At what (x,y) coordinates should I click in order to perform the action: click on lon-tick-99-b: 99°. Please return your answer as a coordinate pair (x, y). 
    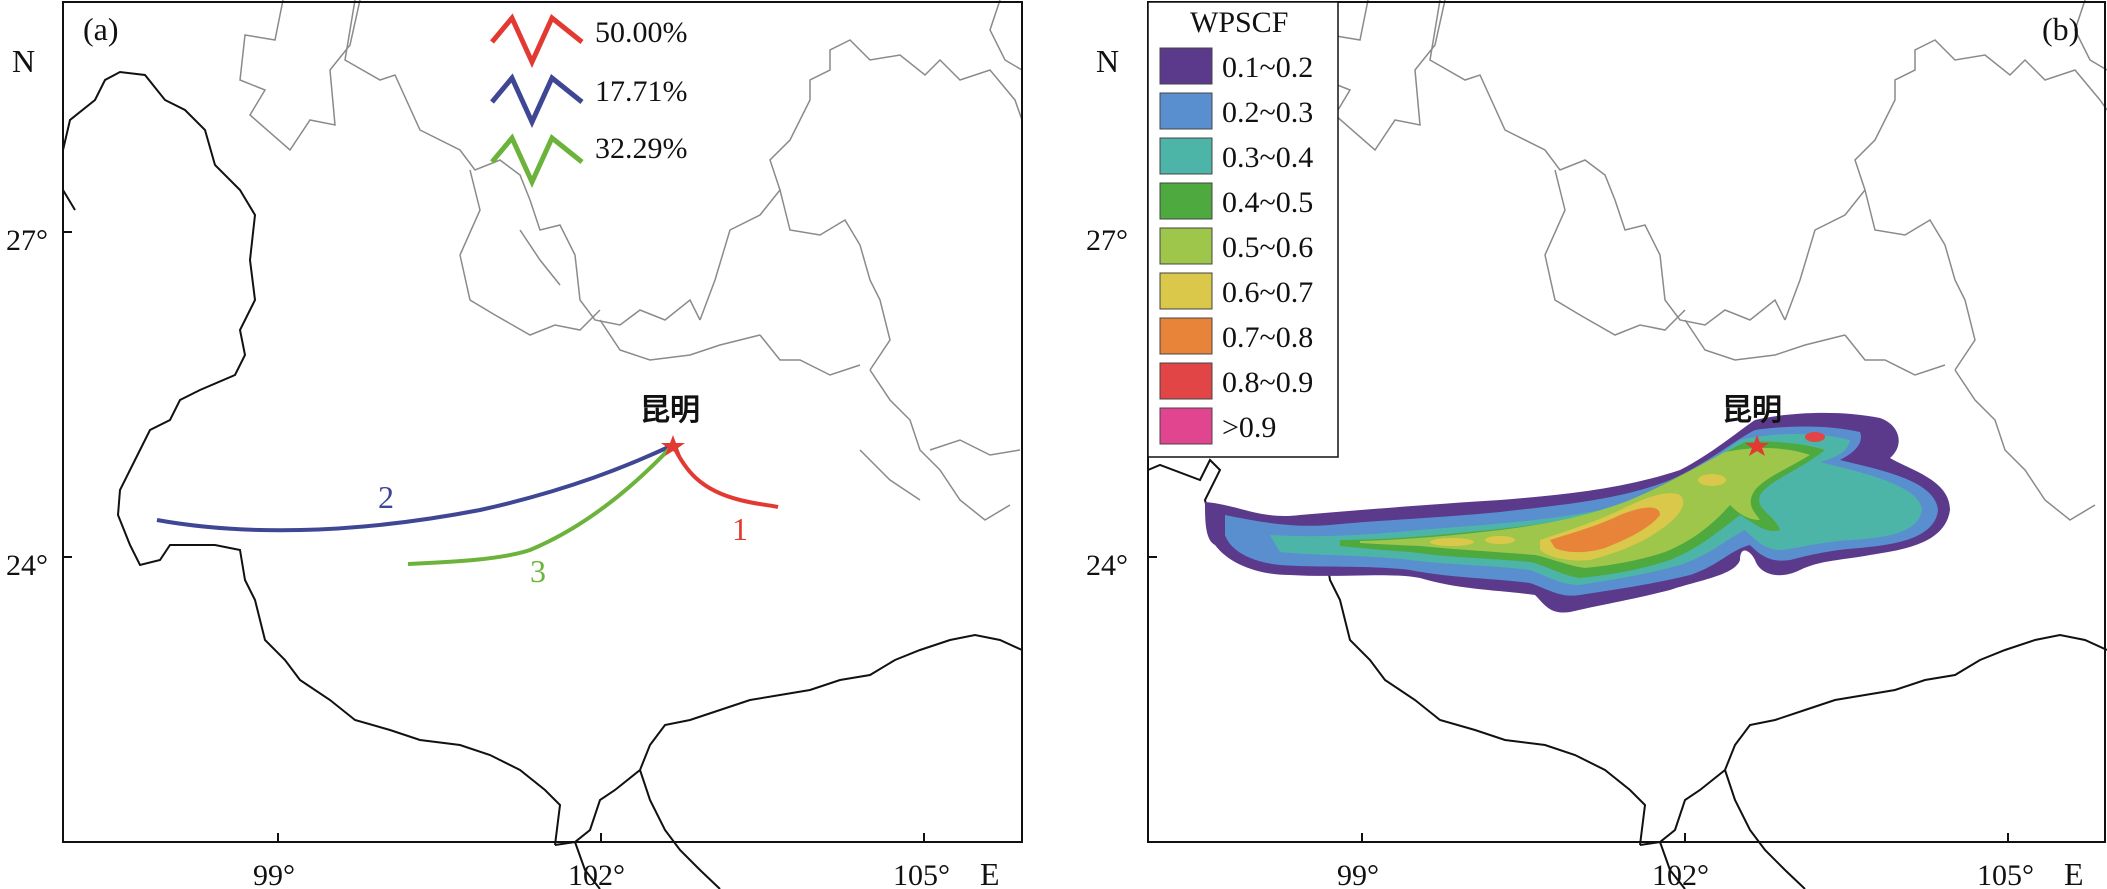
    Looking at the image, I should click on (1358, 874).